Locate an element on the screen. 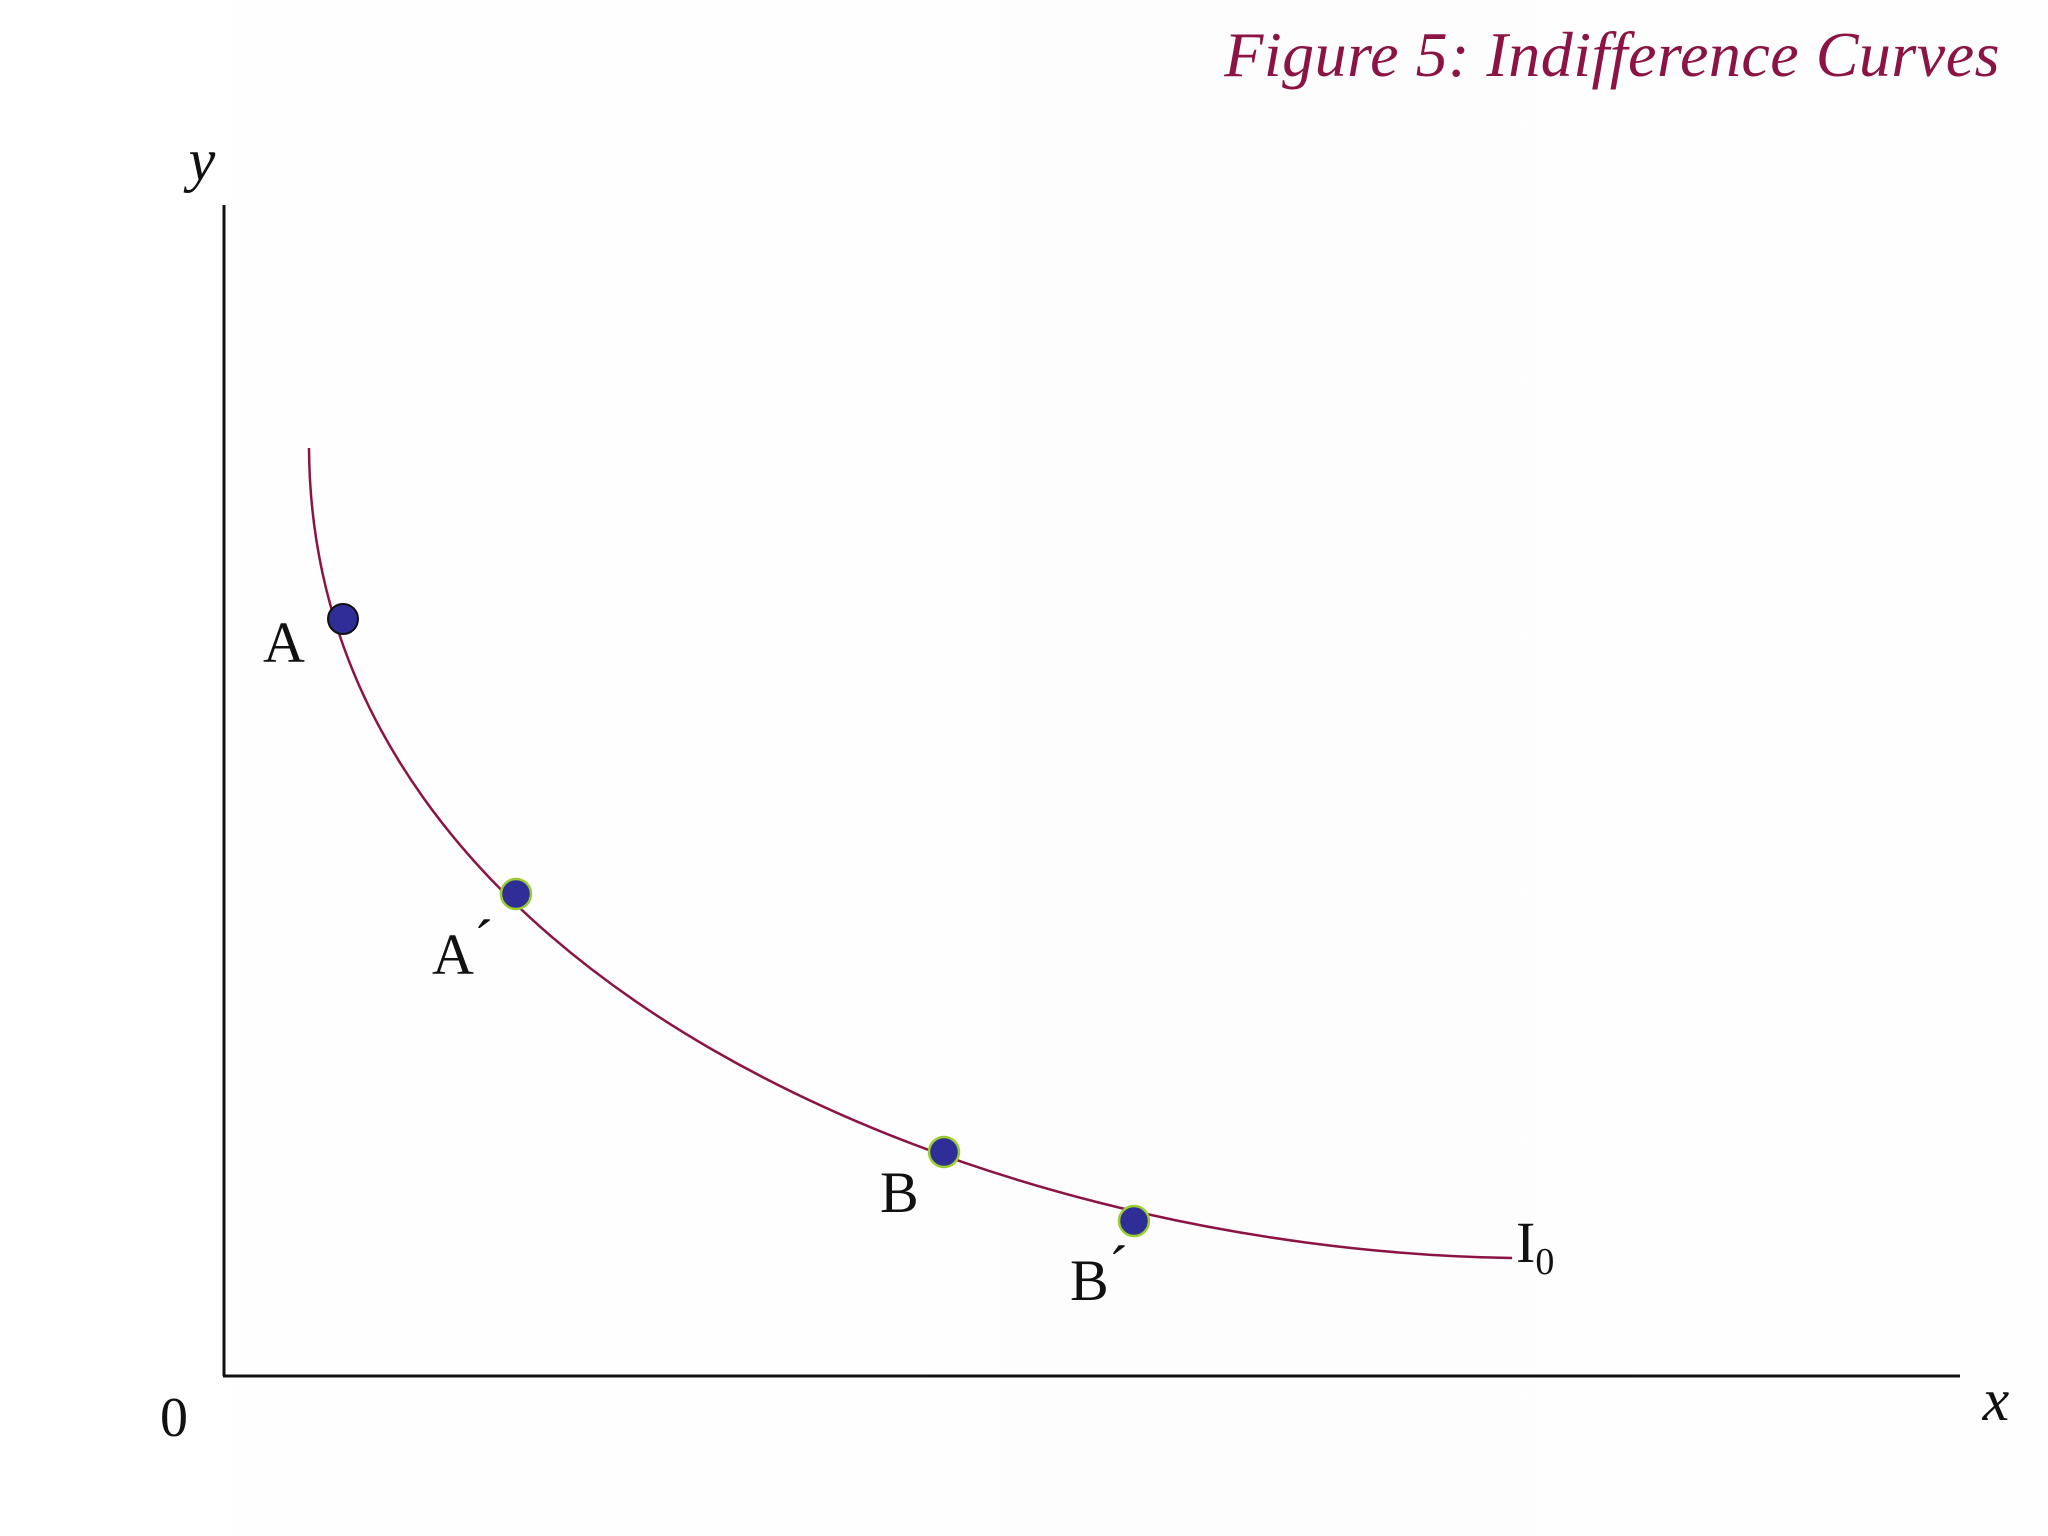 Image resolution: width=2048 pixels, height=1536 pixels. point-b-prime-mark: ´ is located at coordinates (1118, 1266).